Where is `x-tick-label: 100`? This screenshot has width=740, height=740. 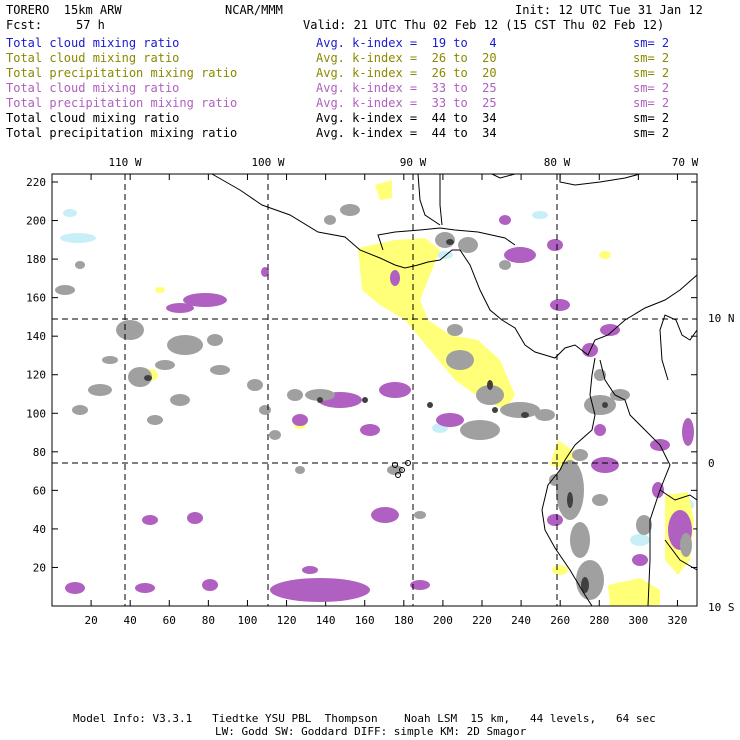
x-tick-label: 100 is located at coordinates (248, 620).